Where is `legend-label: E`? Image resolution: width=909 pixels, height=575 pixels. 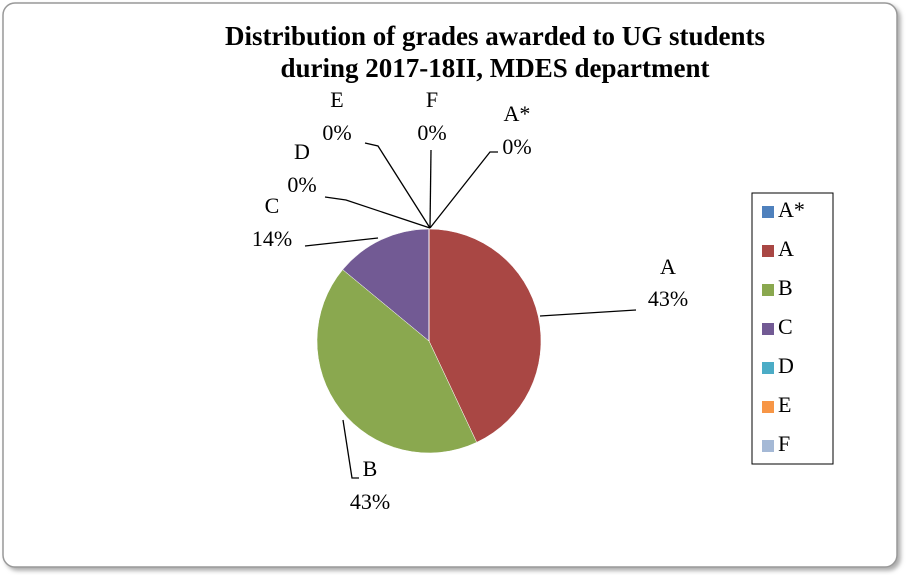
legend-label: E is located at coordinates (784, 404).